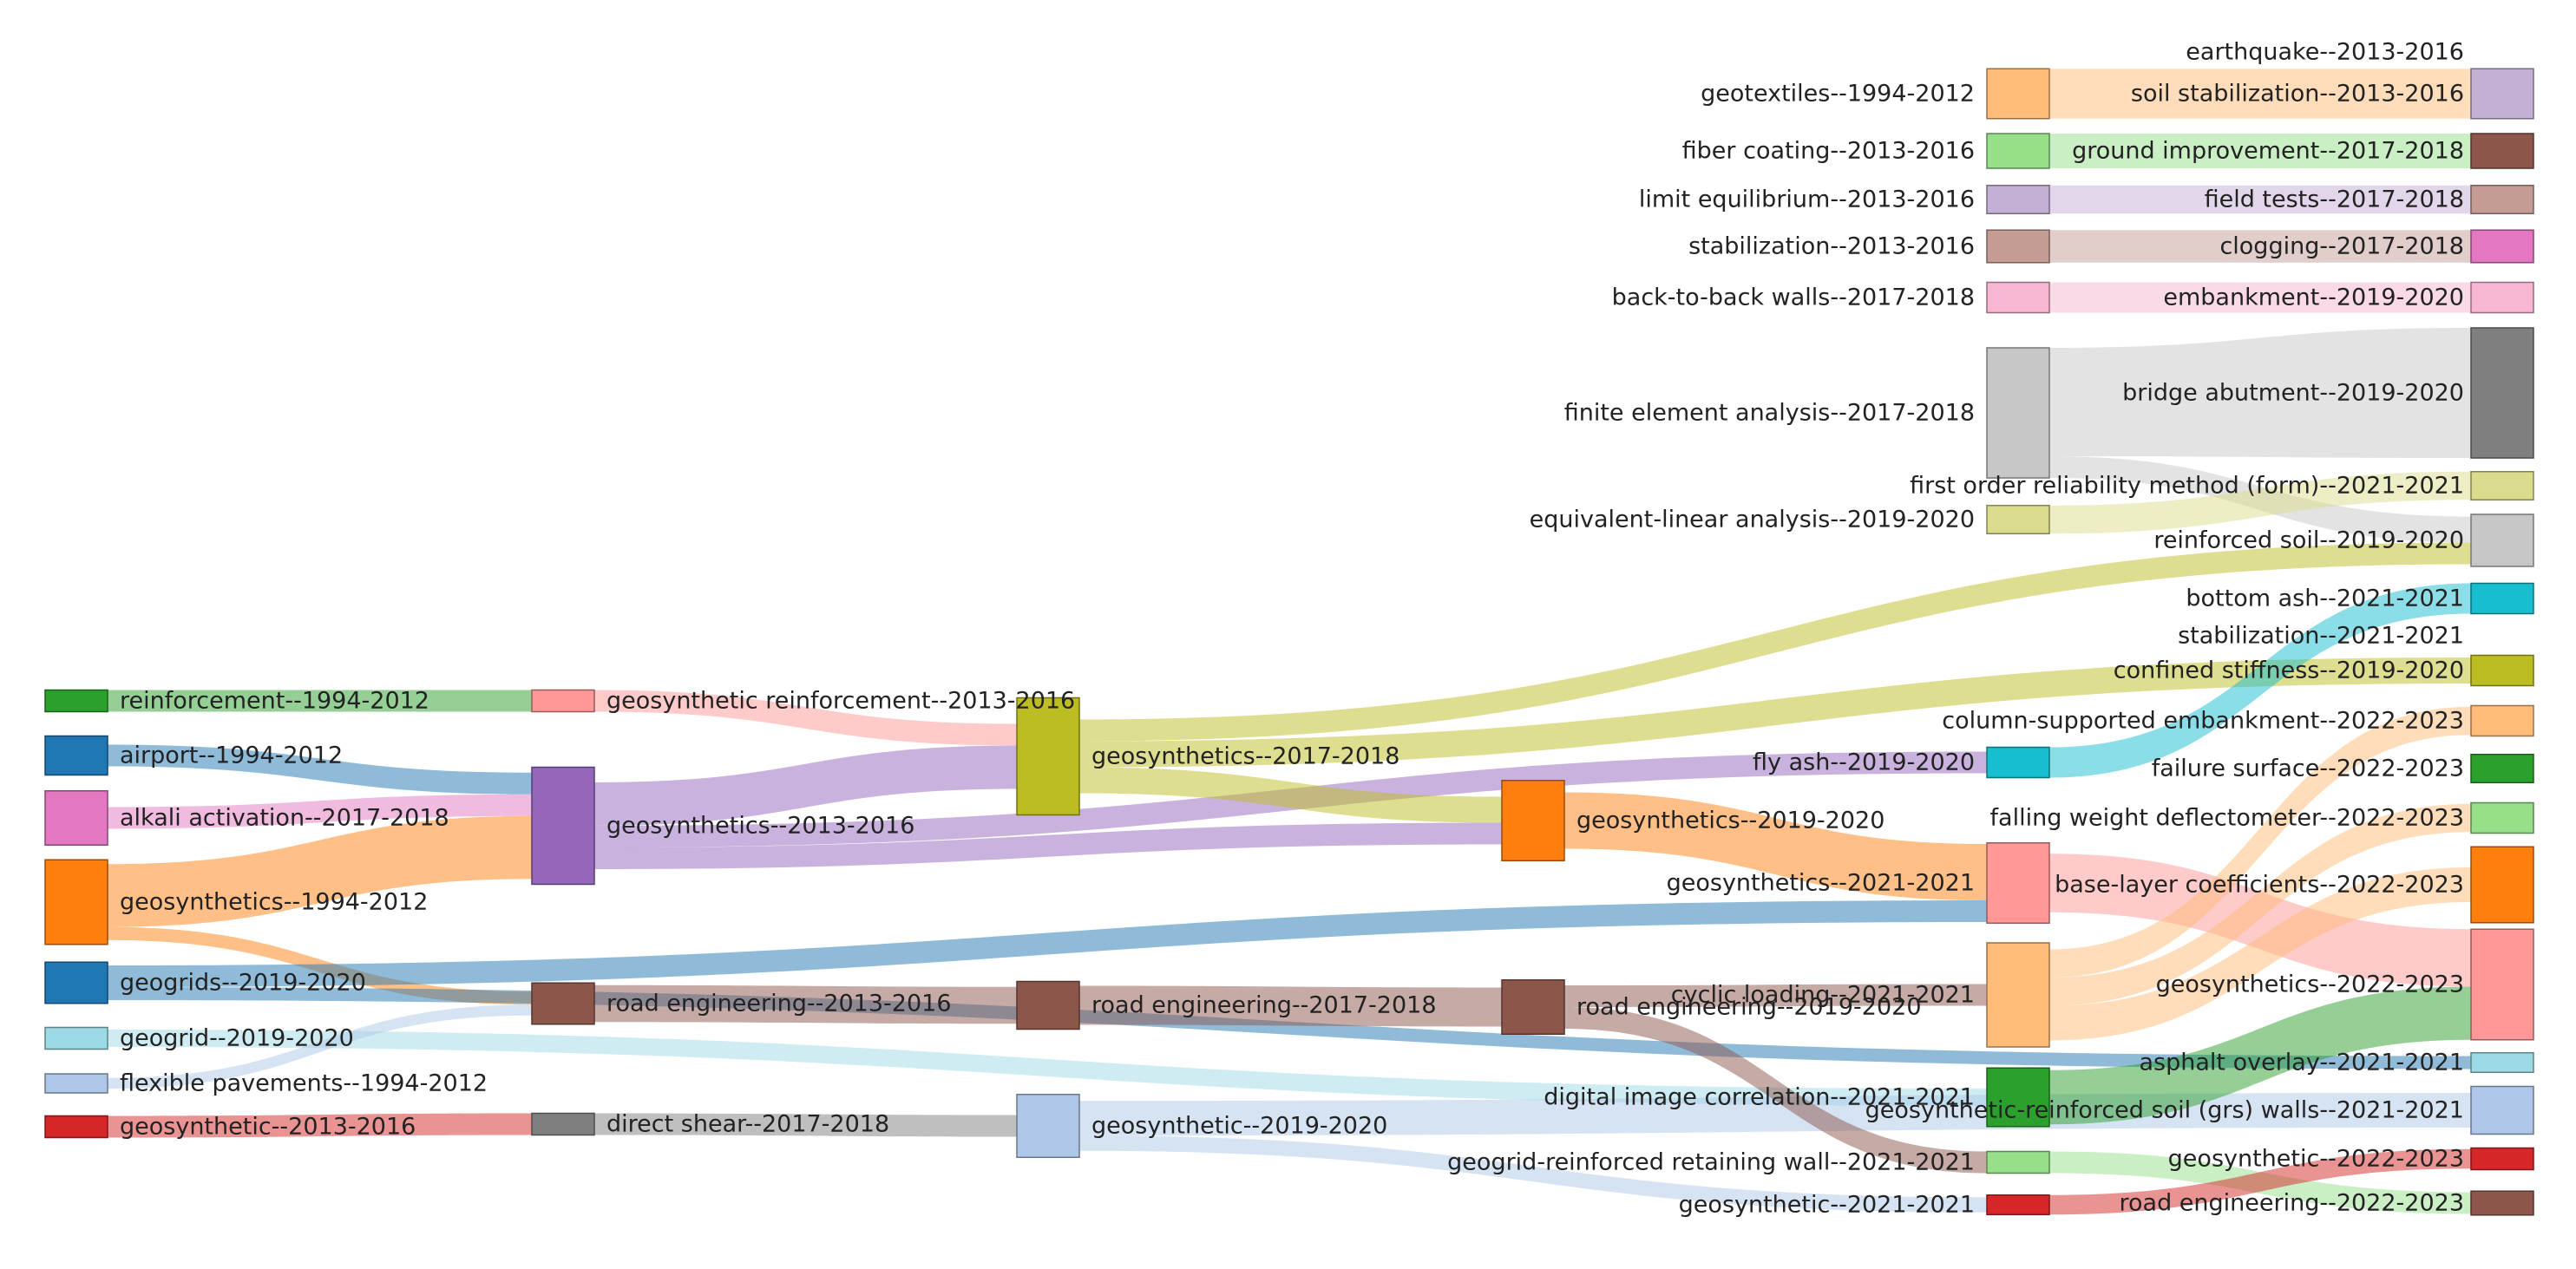 The height and width of the screenshot is (1269, 2576). I want to click on node-t_confined, so click(2502, 671).